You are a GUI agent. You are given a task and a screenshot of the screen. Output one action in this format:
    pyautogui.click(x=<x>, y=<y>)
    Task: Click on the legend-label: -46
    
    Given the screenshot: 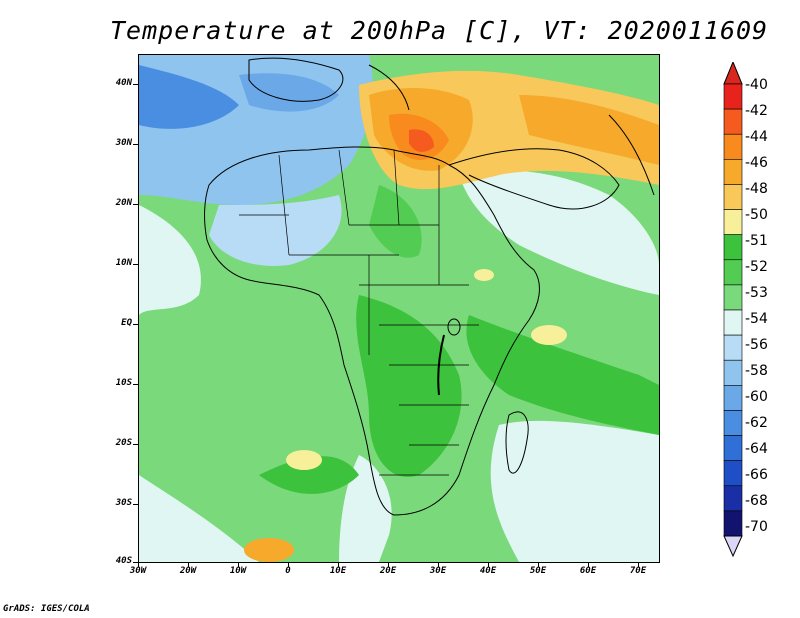 What is the action you would take?
    pyautogui.click(x=756, y=163)
    